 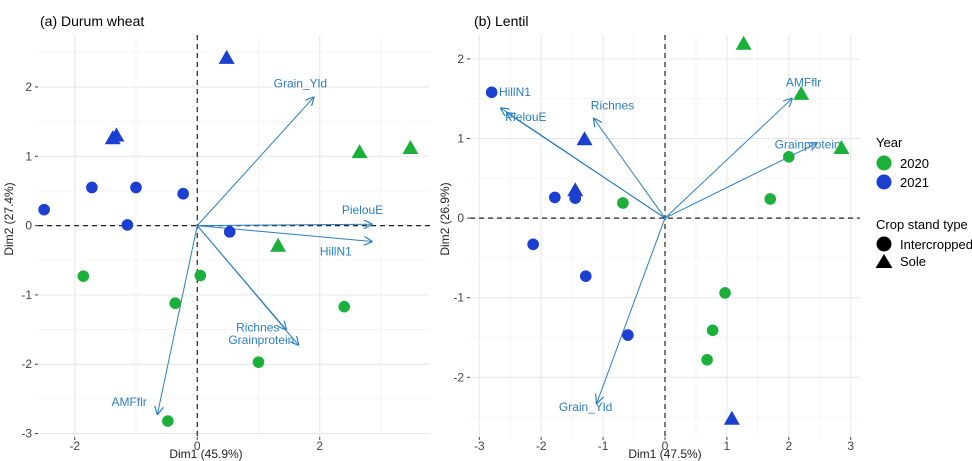 I want to click on vector-hilln1, so click(x=284, y=233).